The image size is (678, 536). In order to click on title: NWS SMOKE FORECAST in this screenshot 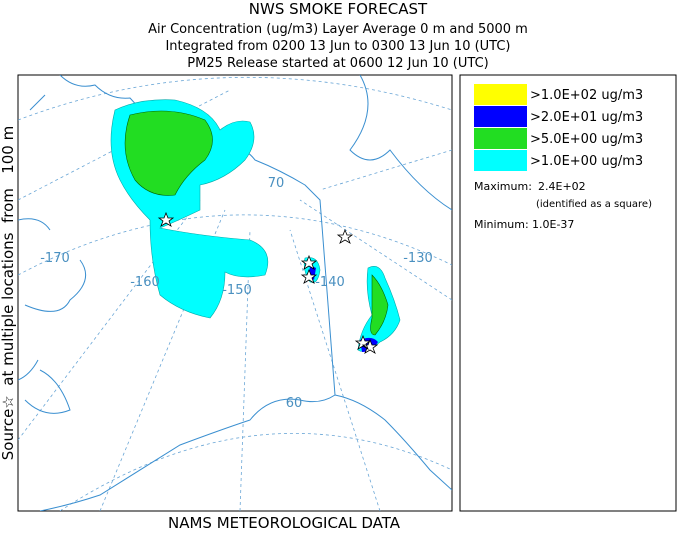, I will do `click(338, 9)`.